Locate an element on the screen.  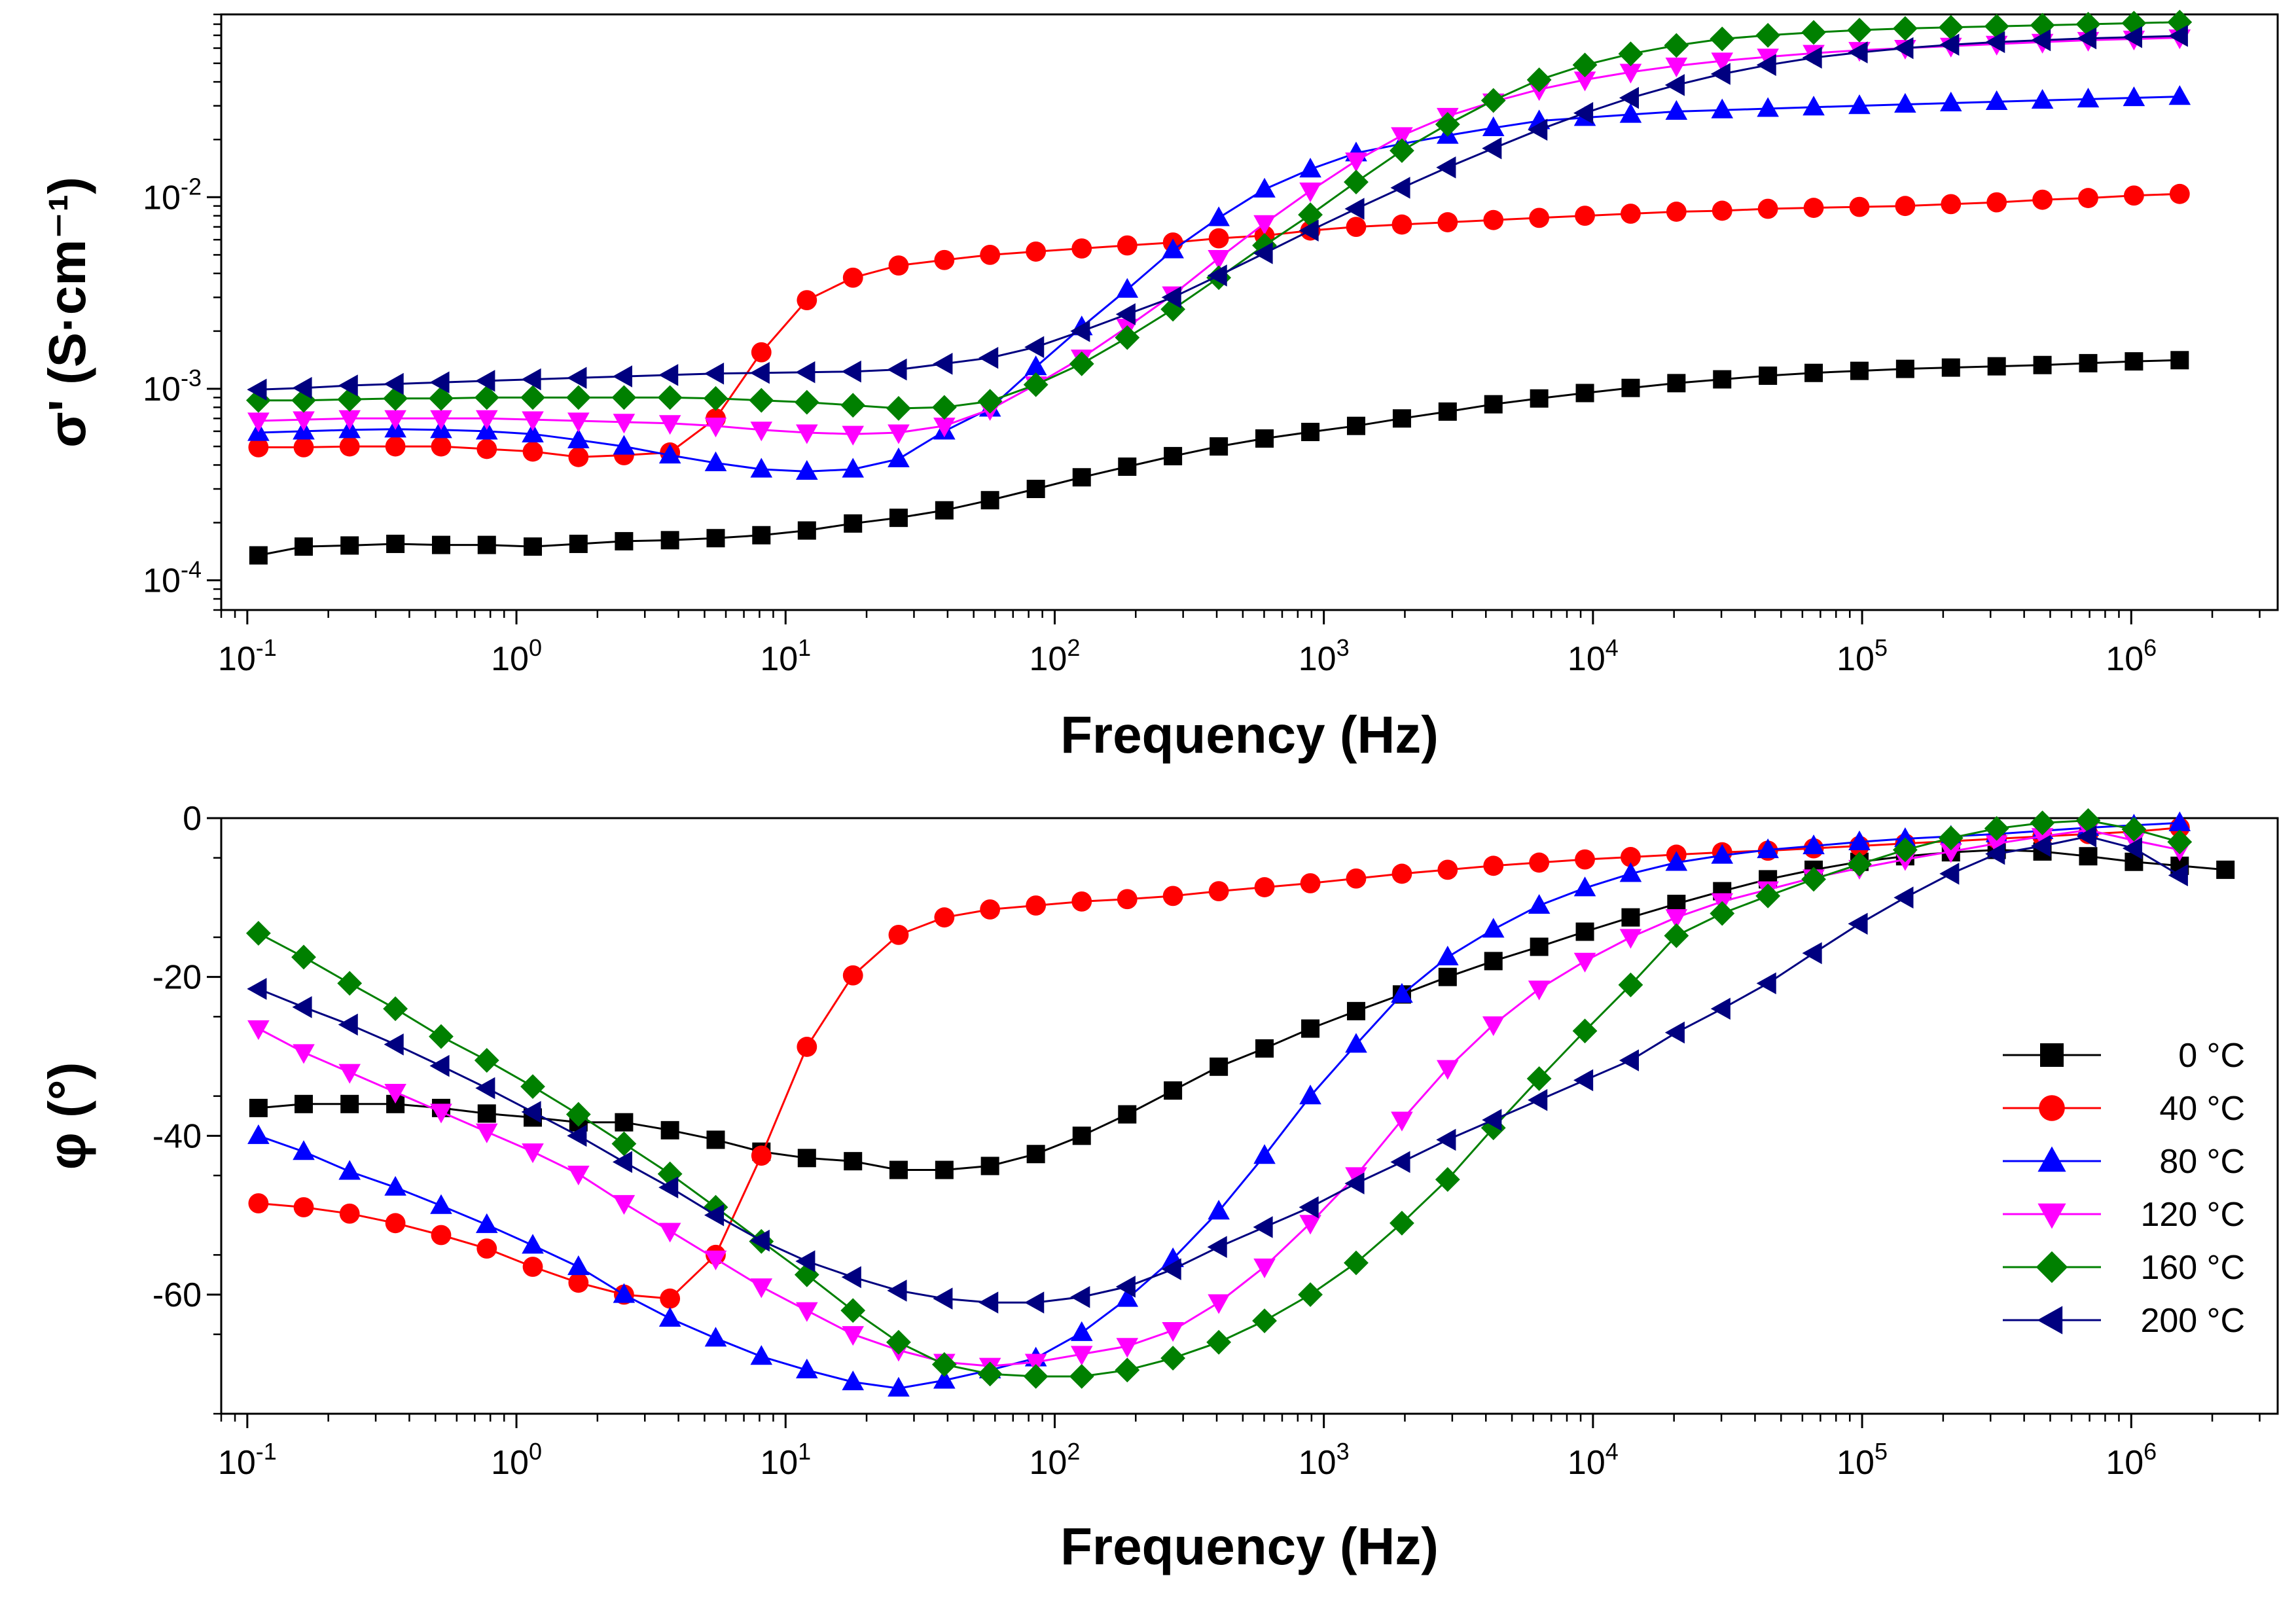
x-axis-title: Frequency (Hz) is located at coordinates (1249, 1546).